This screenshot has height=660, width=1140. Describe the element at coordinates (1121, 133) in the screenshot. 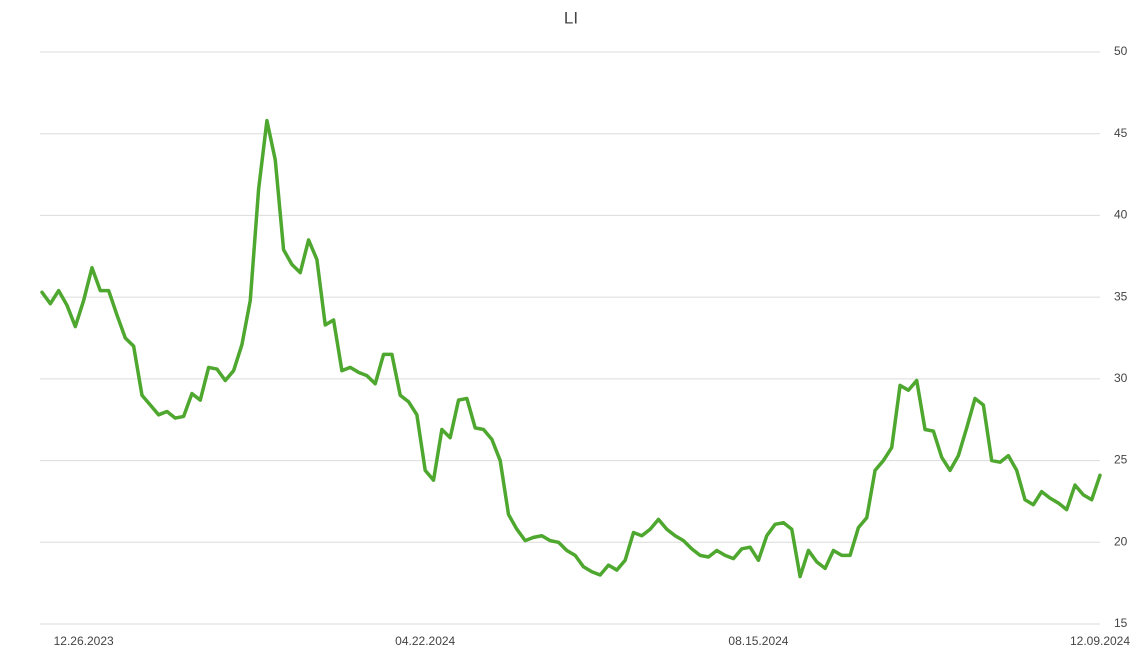

I see `y-tick-label: 45` at that location.